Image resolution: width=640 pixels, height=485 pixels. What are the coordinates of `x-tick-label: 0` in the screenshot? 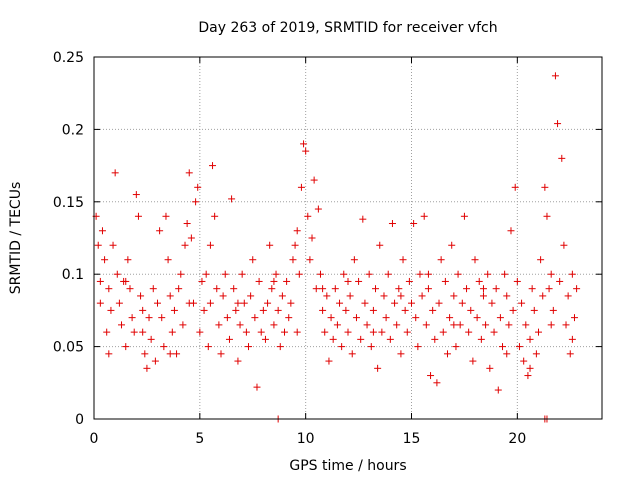 It's located at (94, 439).